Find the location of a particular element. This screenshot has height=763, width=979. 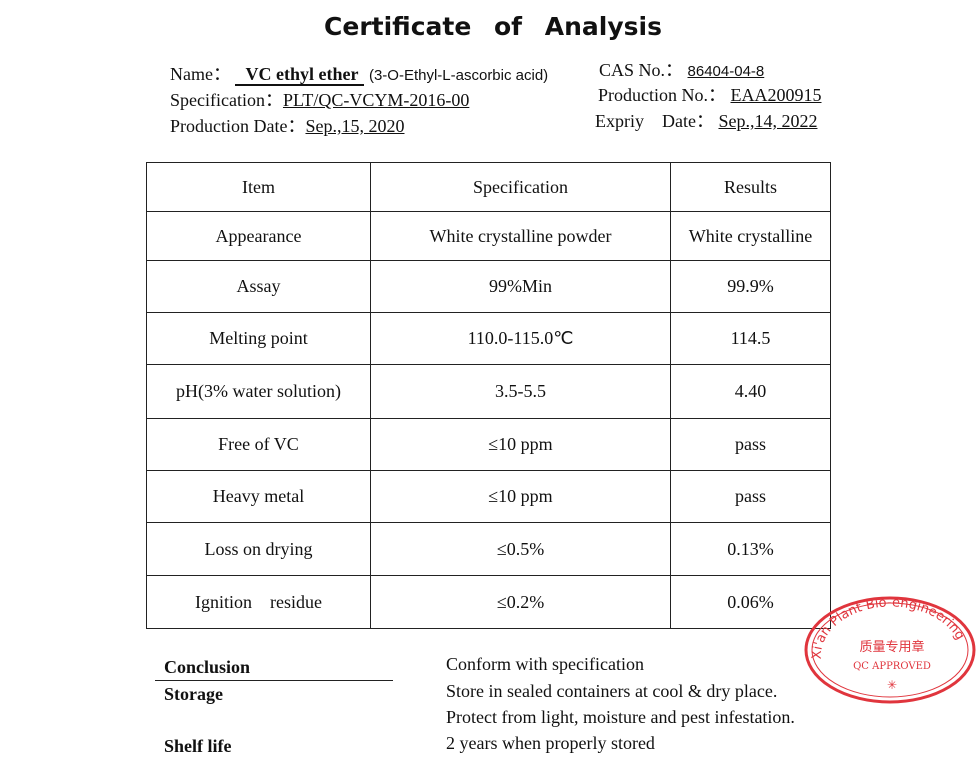

header-specification: Specification is located at coordinates (520, 187).